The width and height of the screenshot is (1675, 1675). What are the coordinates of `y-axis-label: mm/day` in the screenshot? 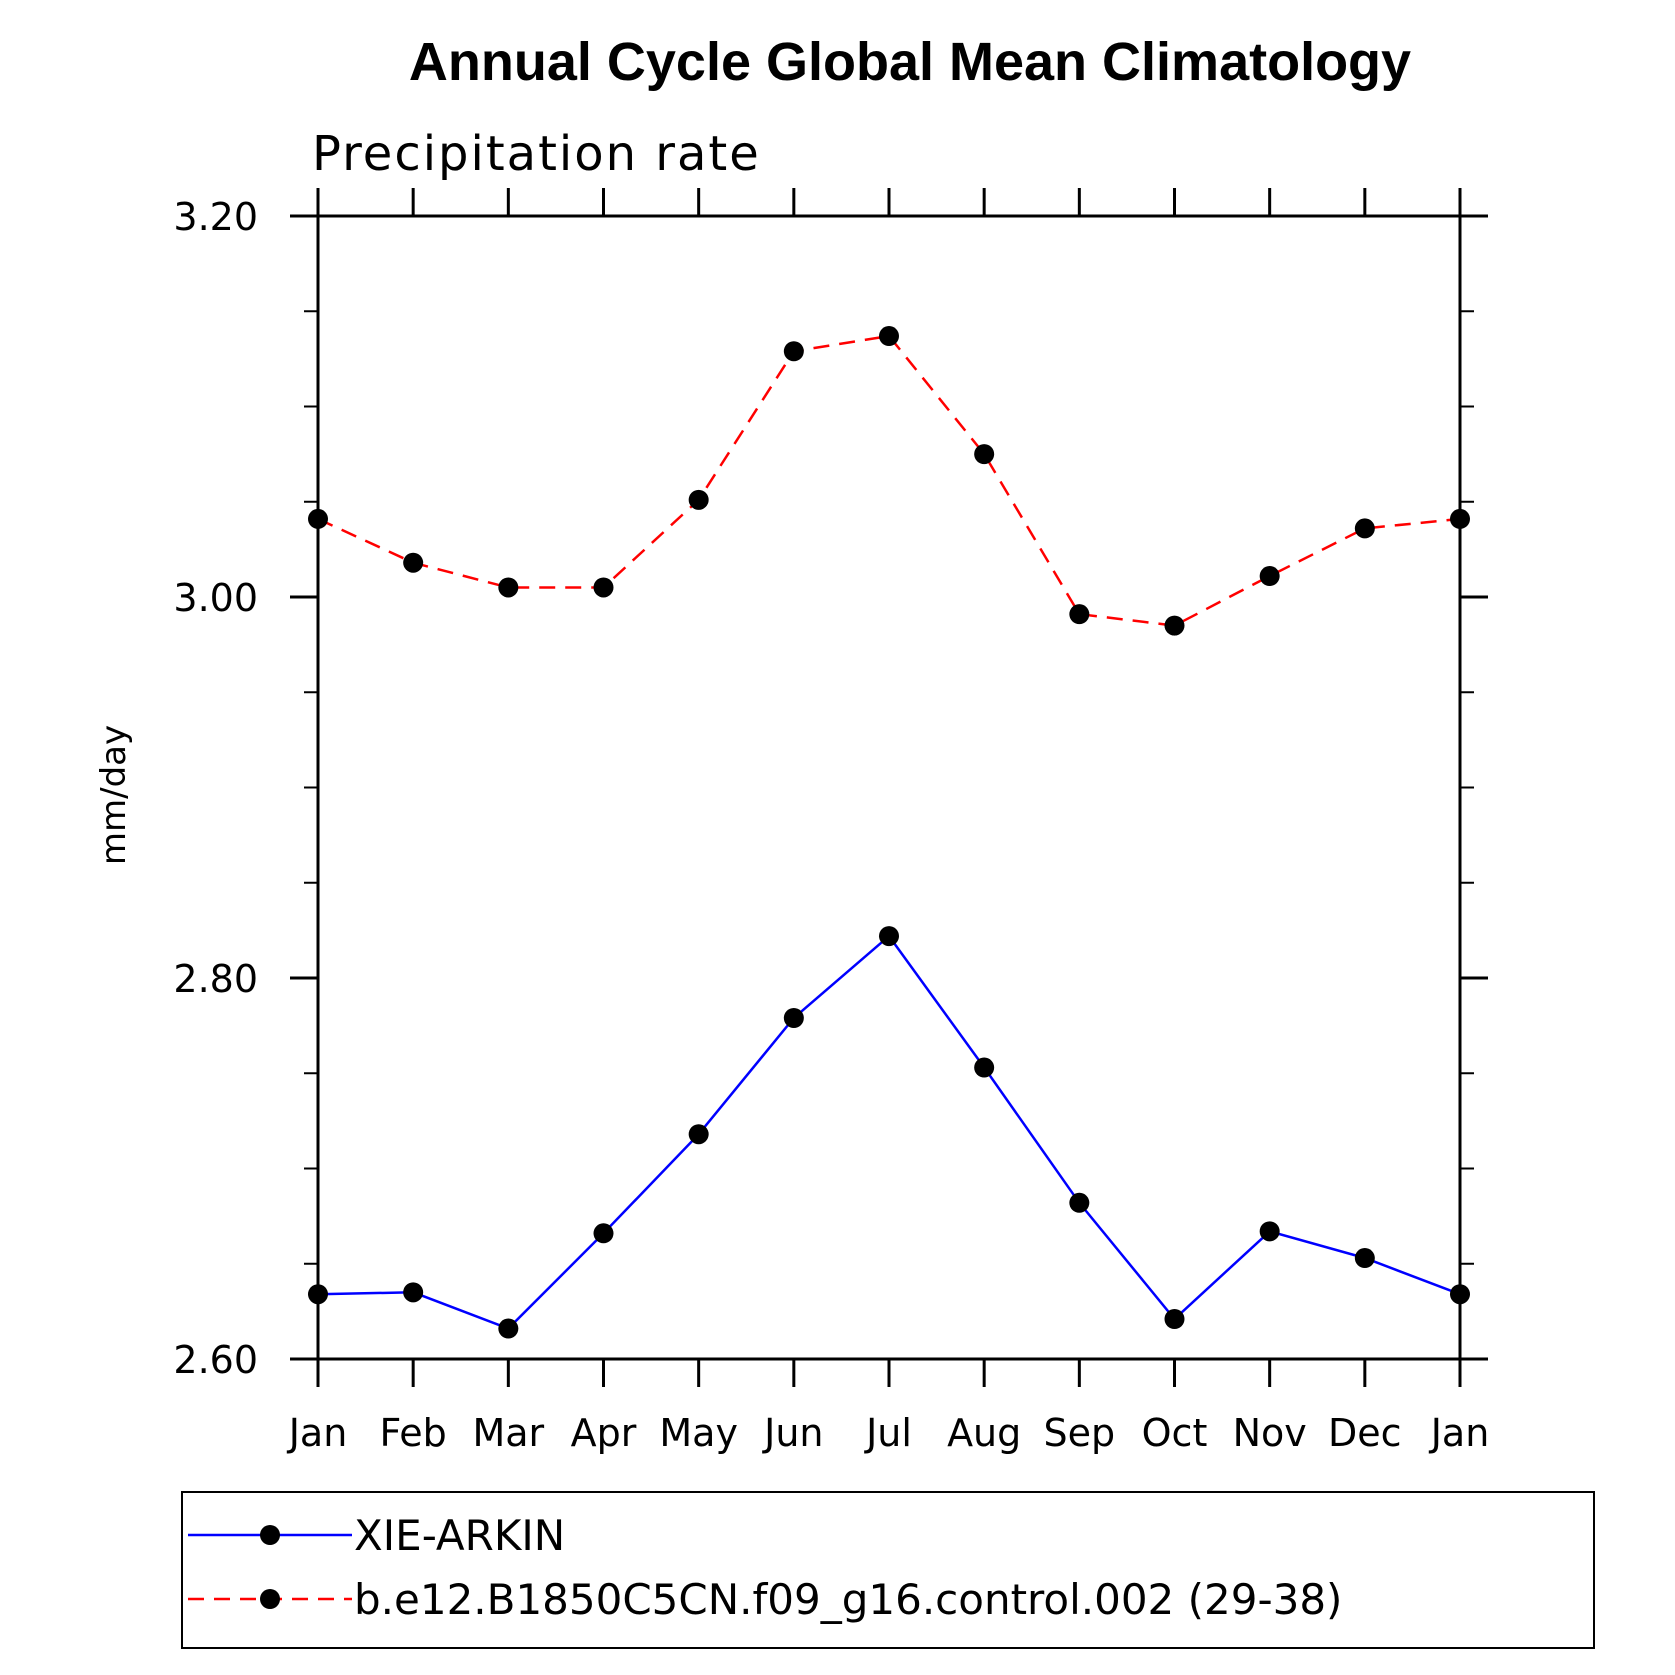 It's located at (114, 795).